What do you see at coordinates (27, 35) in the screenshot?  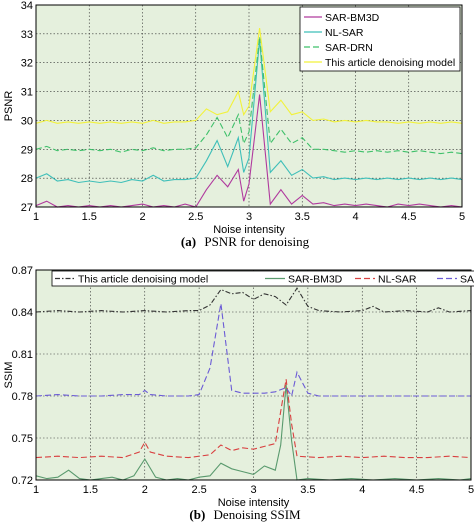 I see `psnr-y-tick-label: 33` at bounding box center [27, 35].